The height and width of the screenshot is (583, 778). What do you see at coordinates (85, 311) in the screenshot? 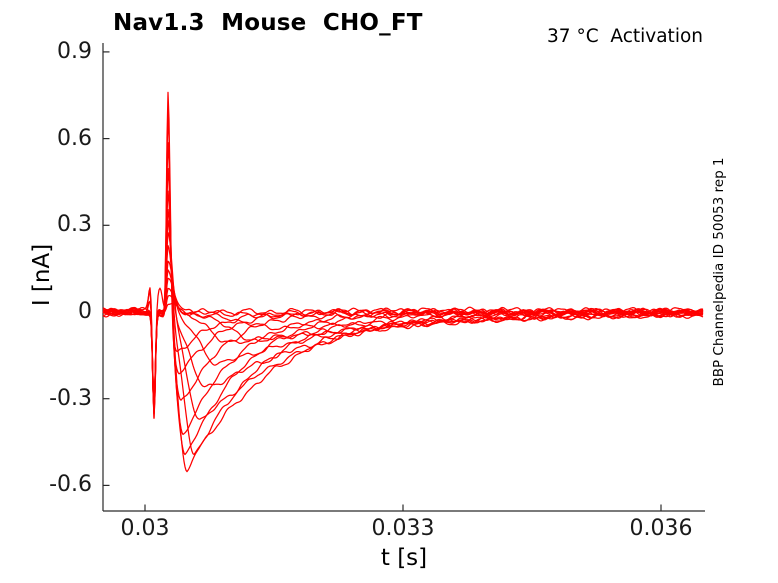
I see `y-tick-label: 0` at bounding box center [85, 311].